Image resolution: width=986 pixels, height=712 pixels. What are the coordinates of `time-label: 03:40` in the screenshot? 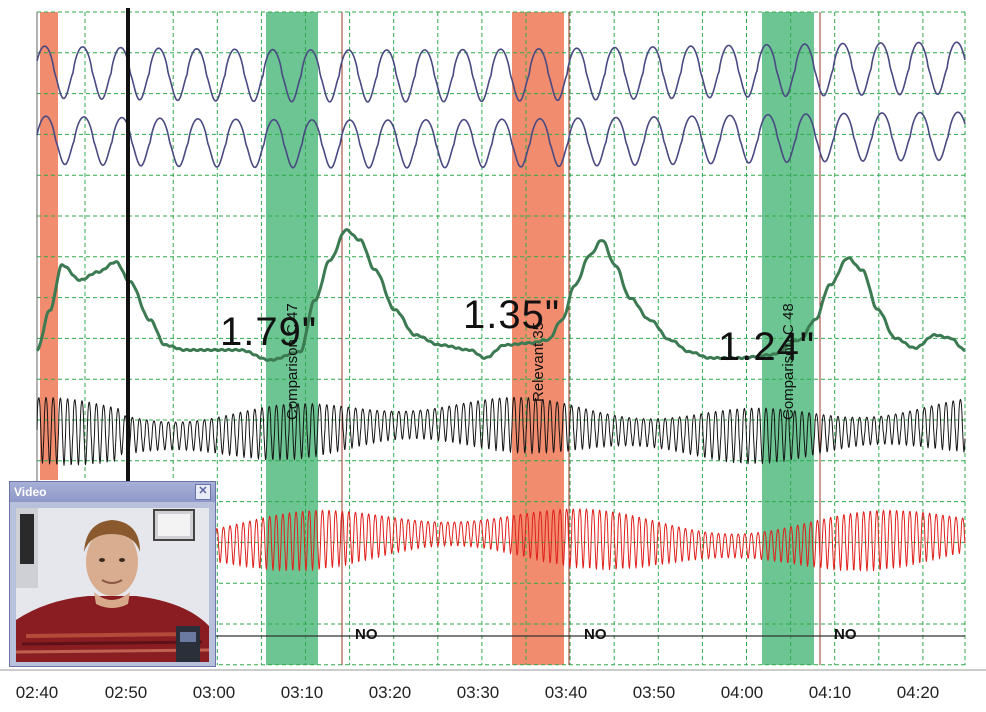 It's located at (566, 692).